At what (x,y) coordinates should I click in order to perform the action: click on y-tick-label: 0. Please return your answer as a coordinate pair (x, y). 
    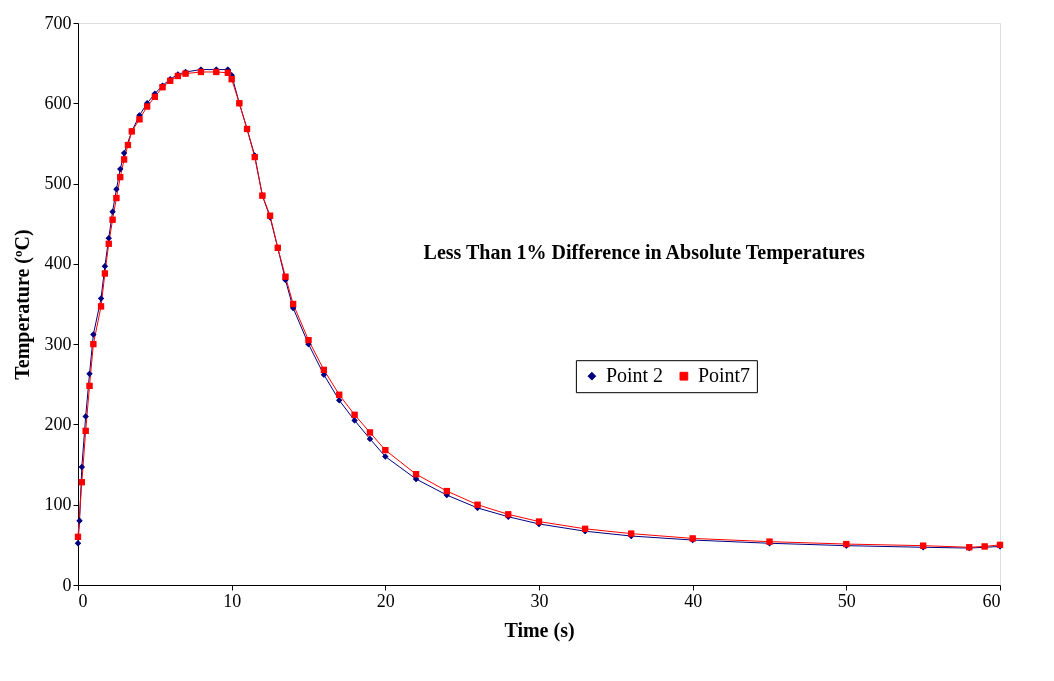
    Looking at the image, I should click on (67, 584).